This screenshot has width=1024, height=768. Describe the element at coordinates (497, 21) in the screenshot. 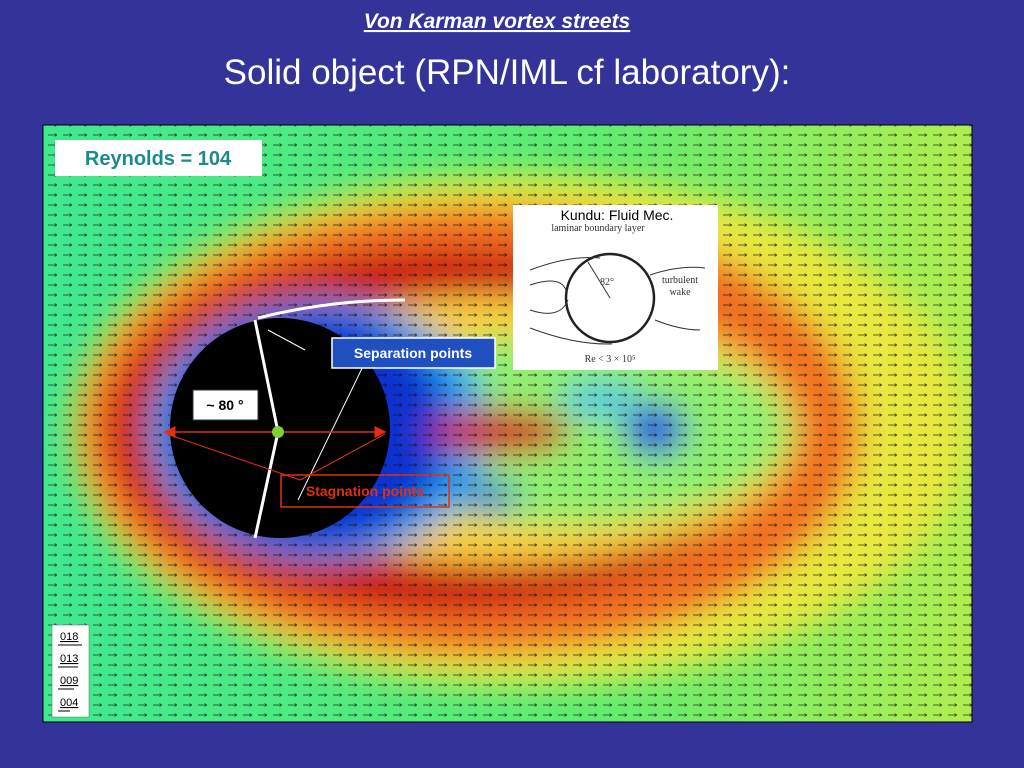

I see `title: Von Karman vortex streets` at that location.